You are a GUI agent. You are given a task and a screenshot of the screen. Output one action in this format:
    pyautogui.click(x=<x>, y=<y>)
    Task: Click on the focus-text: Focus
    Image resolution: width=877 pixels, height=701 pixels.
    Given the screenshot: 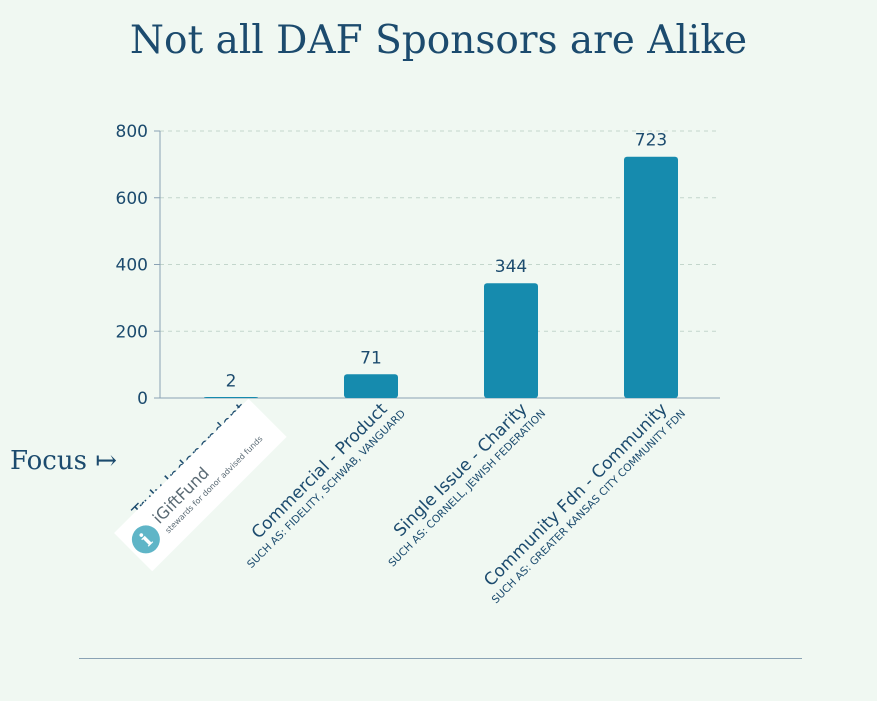 What is the action you would take?
    pyautogui.click(x=48, y=461)
    